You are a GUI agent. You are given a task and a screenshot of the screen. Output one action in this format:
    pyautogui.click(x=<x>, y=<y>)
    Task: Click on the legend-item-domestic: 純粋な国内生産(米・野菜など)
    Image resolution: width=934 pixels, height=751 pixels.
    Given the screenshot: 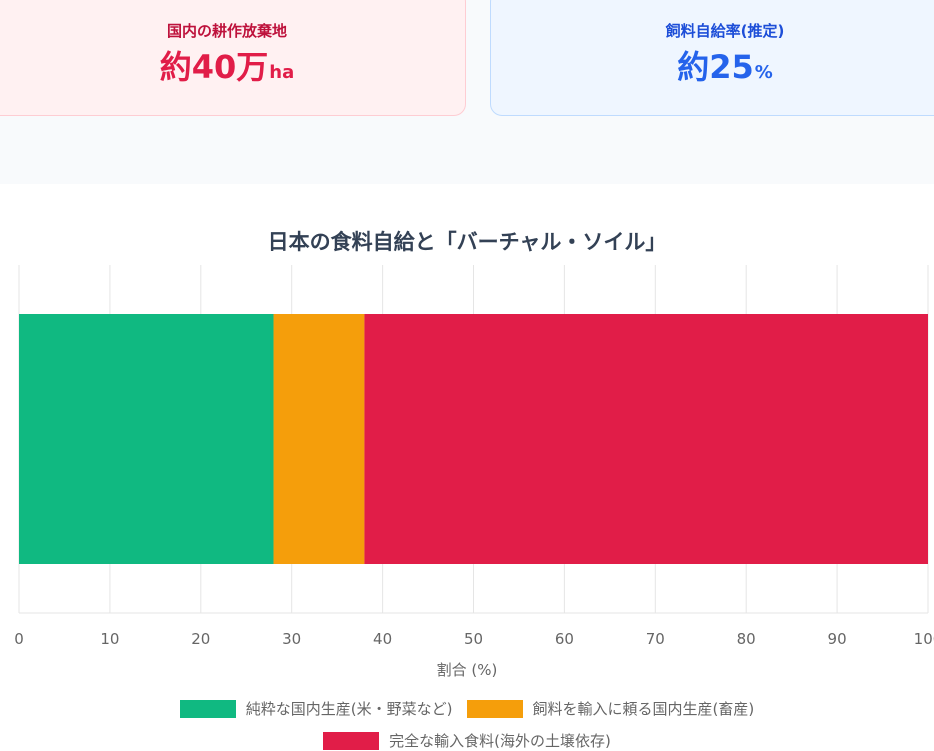 What is the action you would take?
    pyautogui.click(x=316, y=708)
    